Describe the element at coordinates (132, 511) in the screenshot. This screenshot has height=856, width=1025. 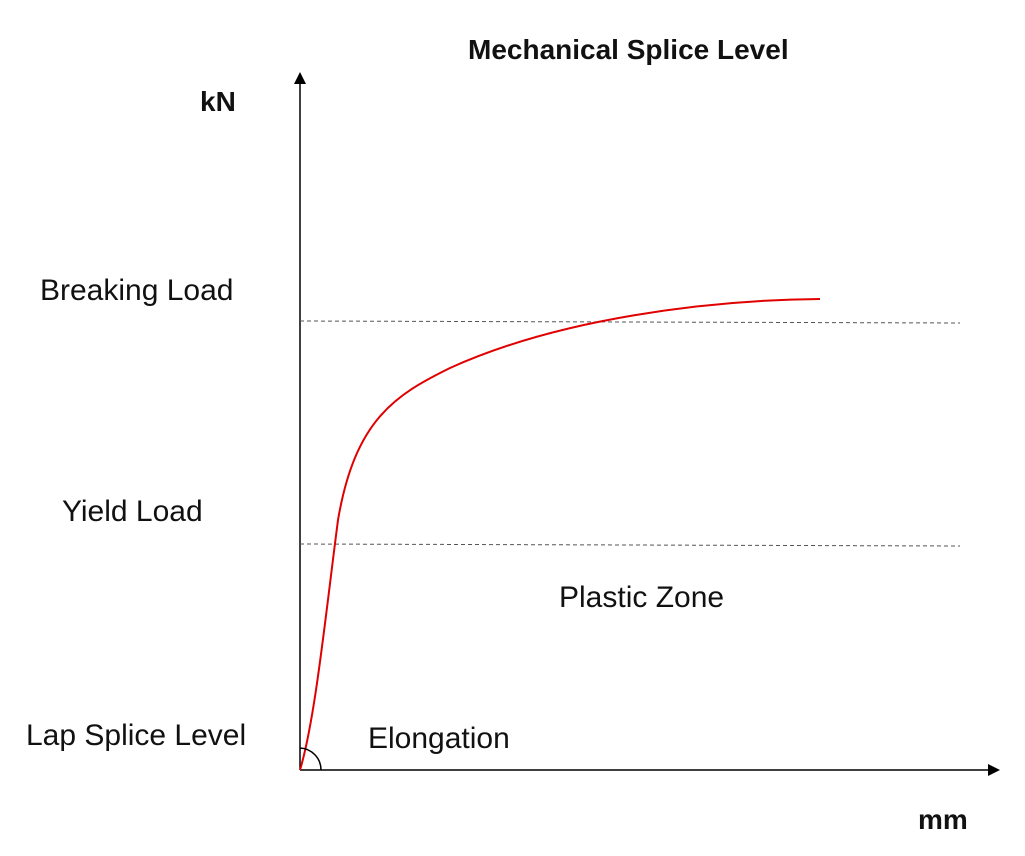
I see `yield-load-label: Yield Load` at that location.